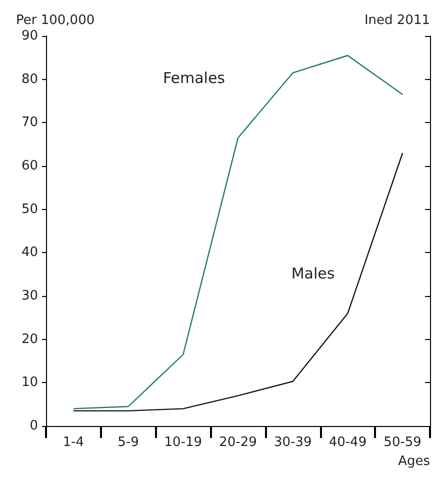  What do you see at coordinates (29, 382) in the screenshot?
I see `y-tick-label: 10` at bounding box center [29, 382].